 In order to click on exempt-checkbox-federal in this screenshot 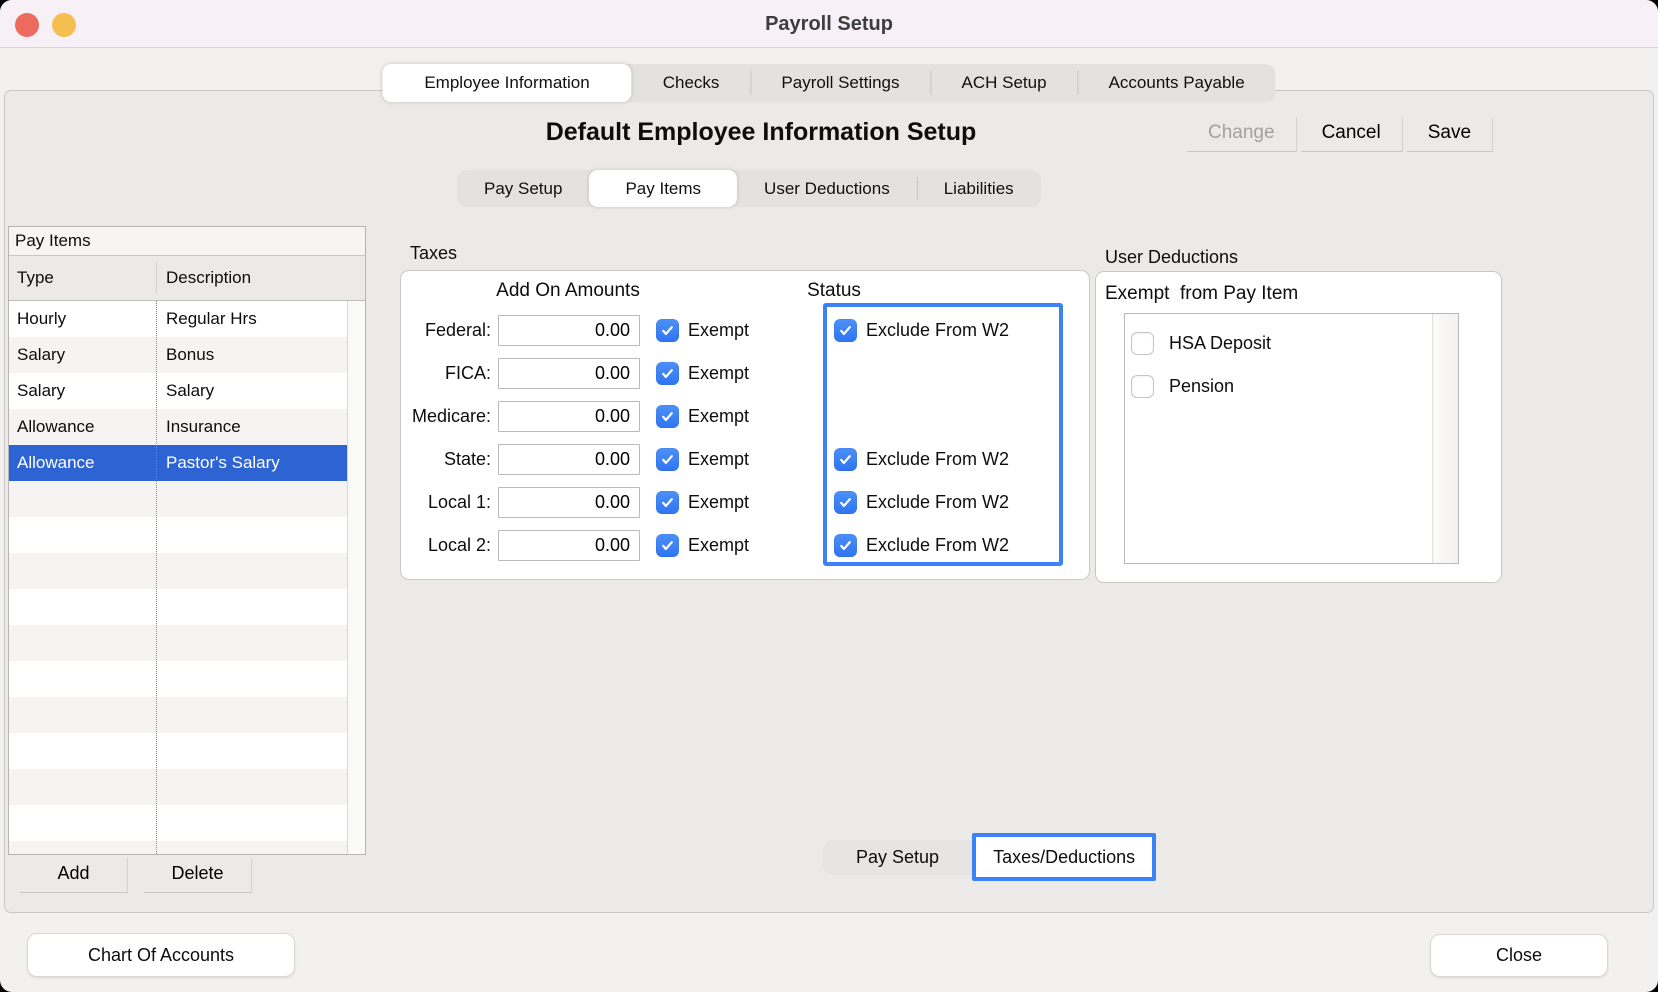, I will do `click(667, 330)`.